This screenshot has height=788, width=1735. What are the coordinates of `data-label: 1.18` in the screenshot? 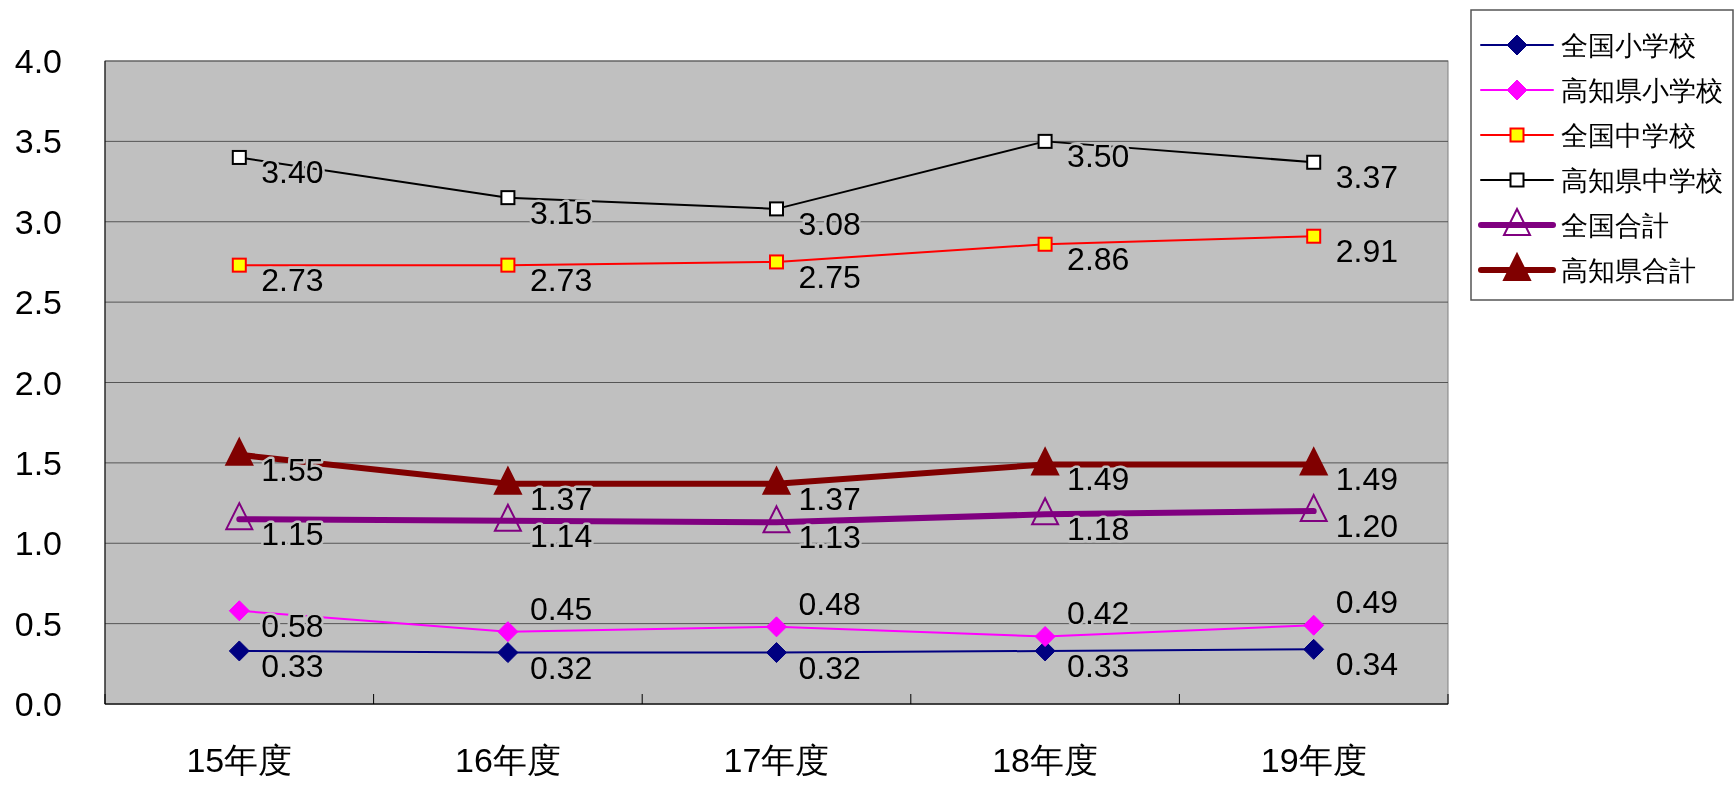 It's located at (1098, 529).